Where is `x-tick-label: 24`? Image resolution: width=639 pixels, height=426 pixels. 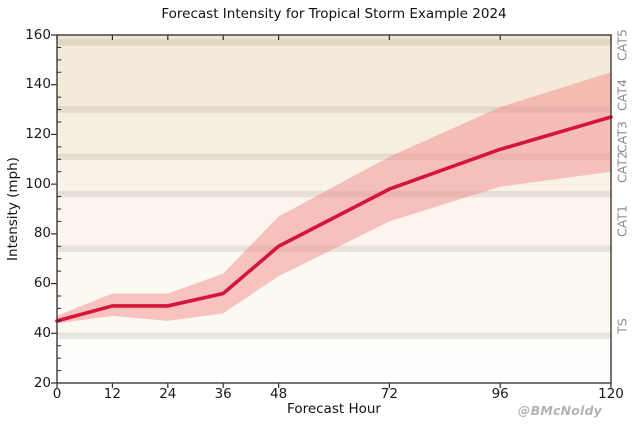 x-tick-label: 24 is located at coordinates (168, 394).